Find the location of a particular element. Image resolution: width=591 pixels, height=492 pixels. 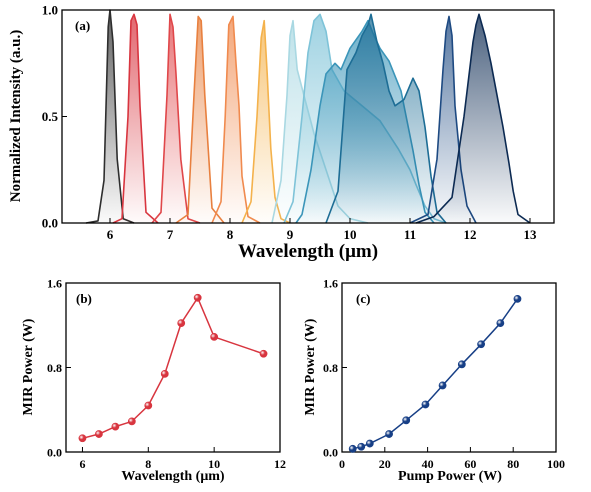

a-series-5-fill is located at coordinates (266, 122).